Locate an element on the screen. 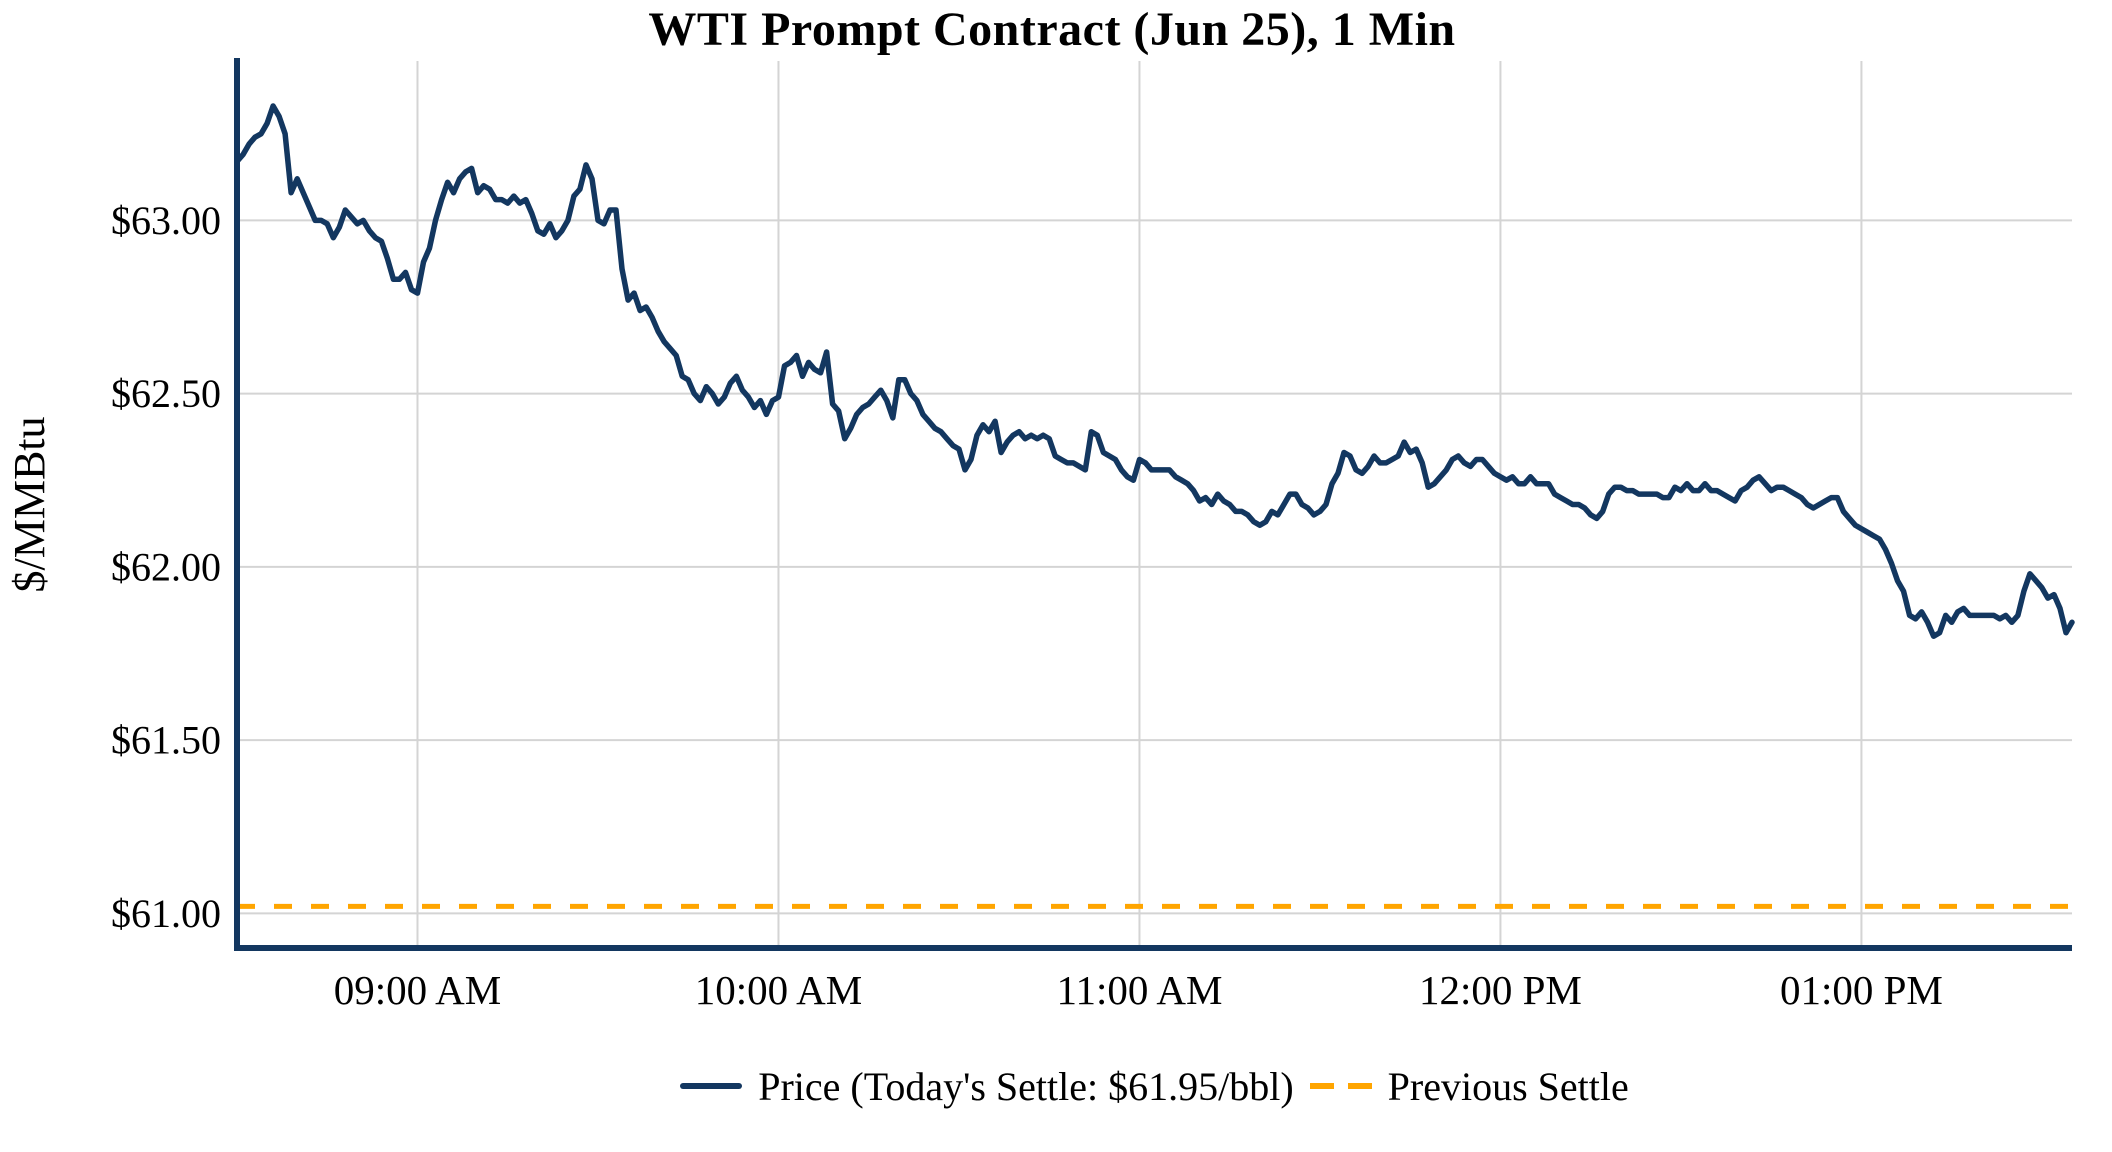 The width and height of the screenshot is (2112, 1152). price-line-legend-swatch is located at coordinates (711, 1086).